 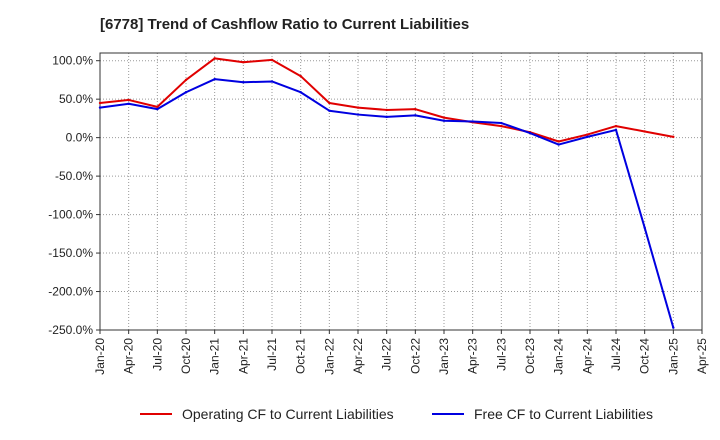 I want to click on y-tick-label: 100.0%, so click(x=72, y=61).